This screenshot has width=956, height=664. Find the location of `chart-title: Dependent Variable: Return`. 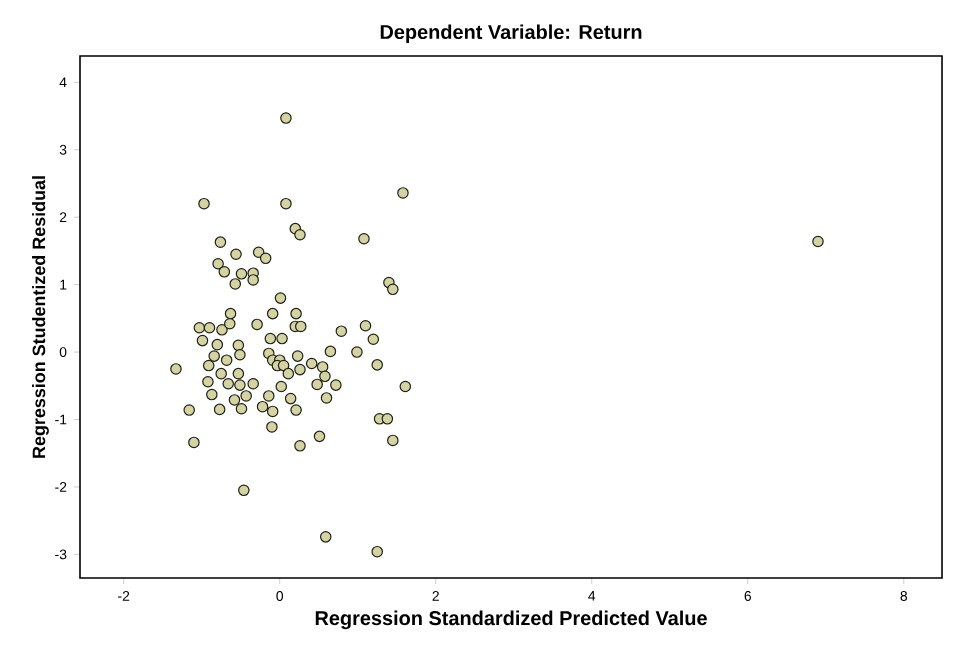

chart-title: Dependent Variable: Return is located at coordinates (511, 33).